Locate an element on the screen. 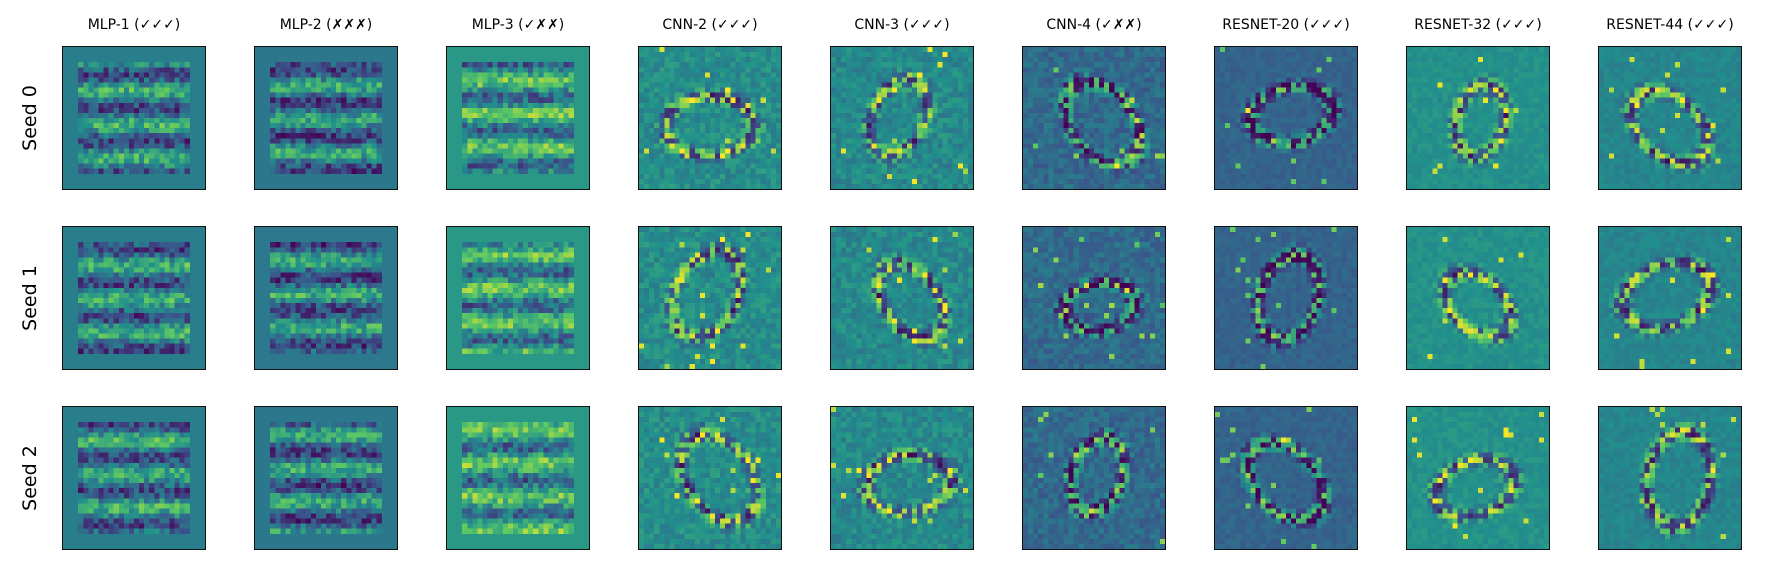 This screenshot has height=584, width=1775. column-title: RESNET-20 (✓✓✓) is located at coordinates (1286, 25).